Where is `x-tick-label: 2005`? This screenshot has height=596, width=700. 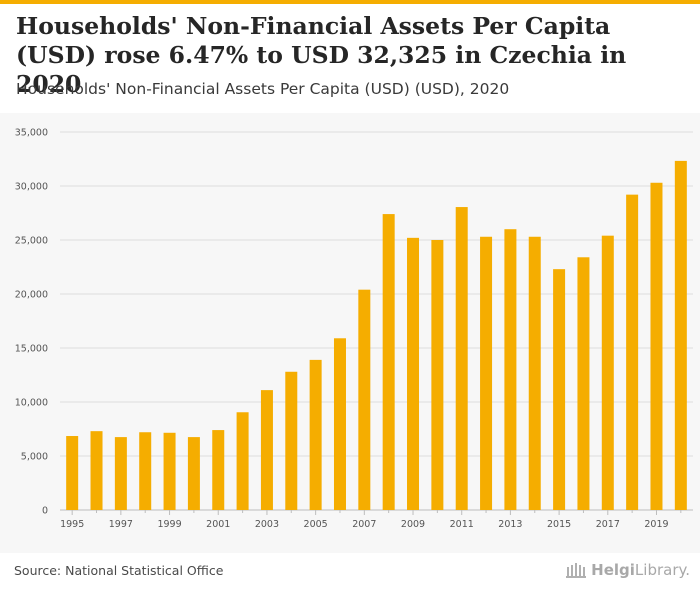
x-tick-label: 2005 is located at coordinates (316, 524).